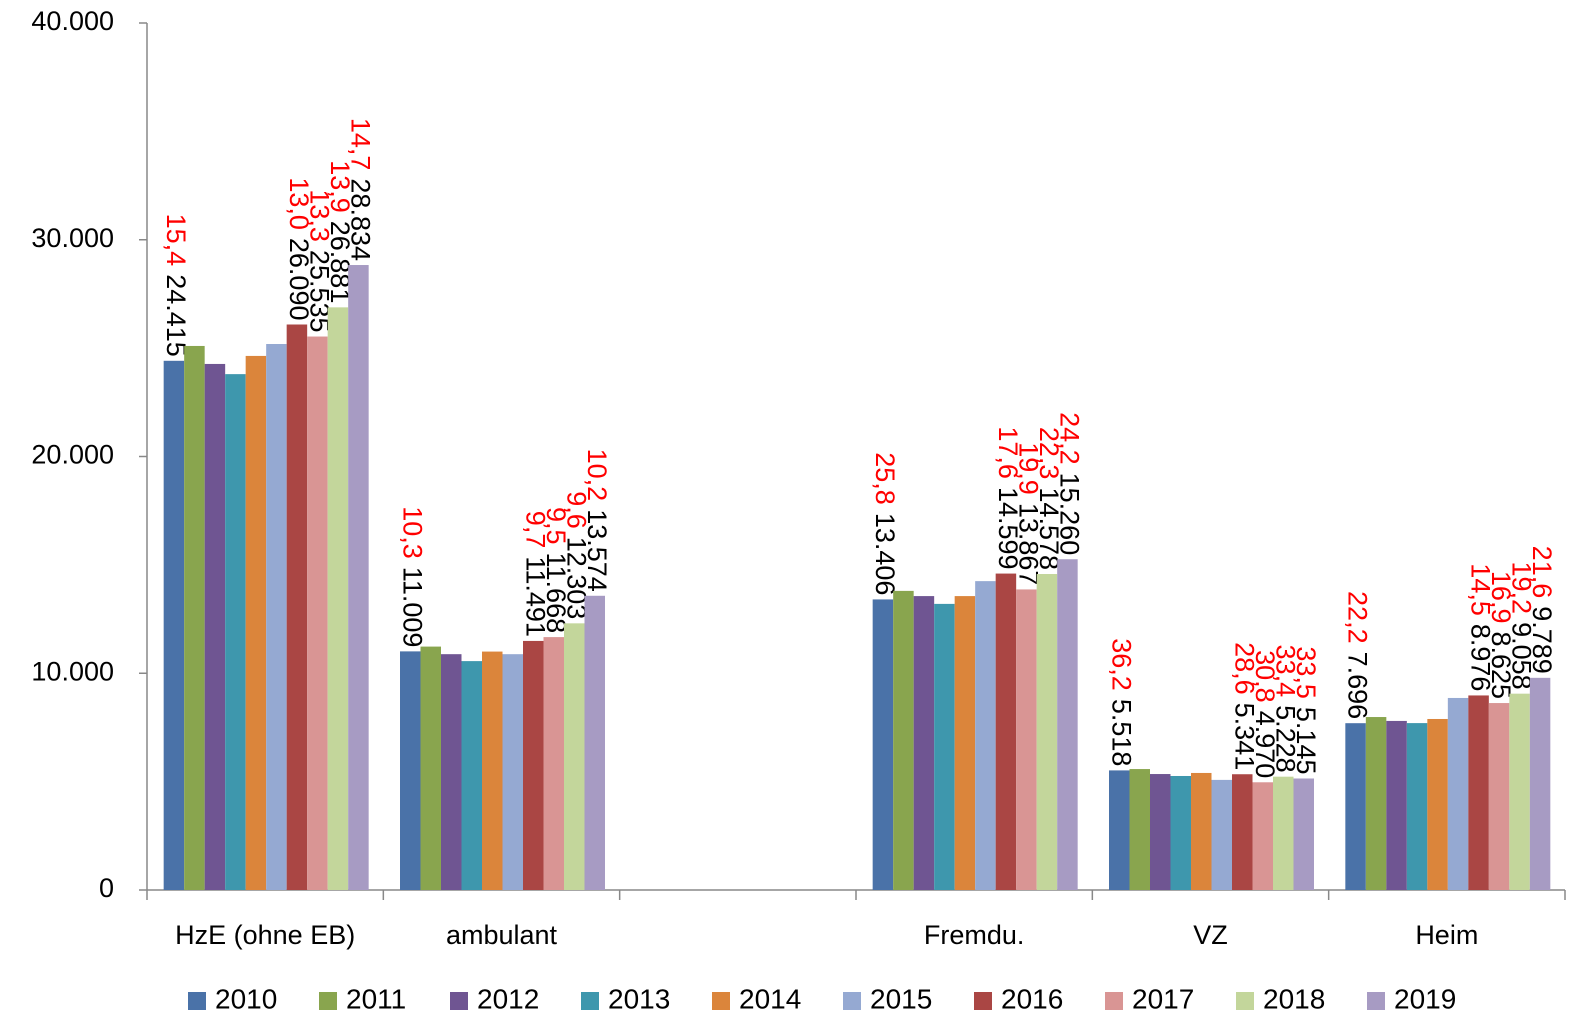 The width and height of the screenshot is (1586, 1029). I want to click on data-label: 19,9 13.867, so click(1028, 513).